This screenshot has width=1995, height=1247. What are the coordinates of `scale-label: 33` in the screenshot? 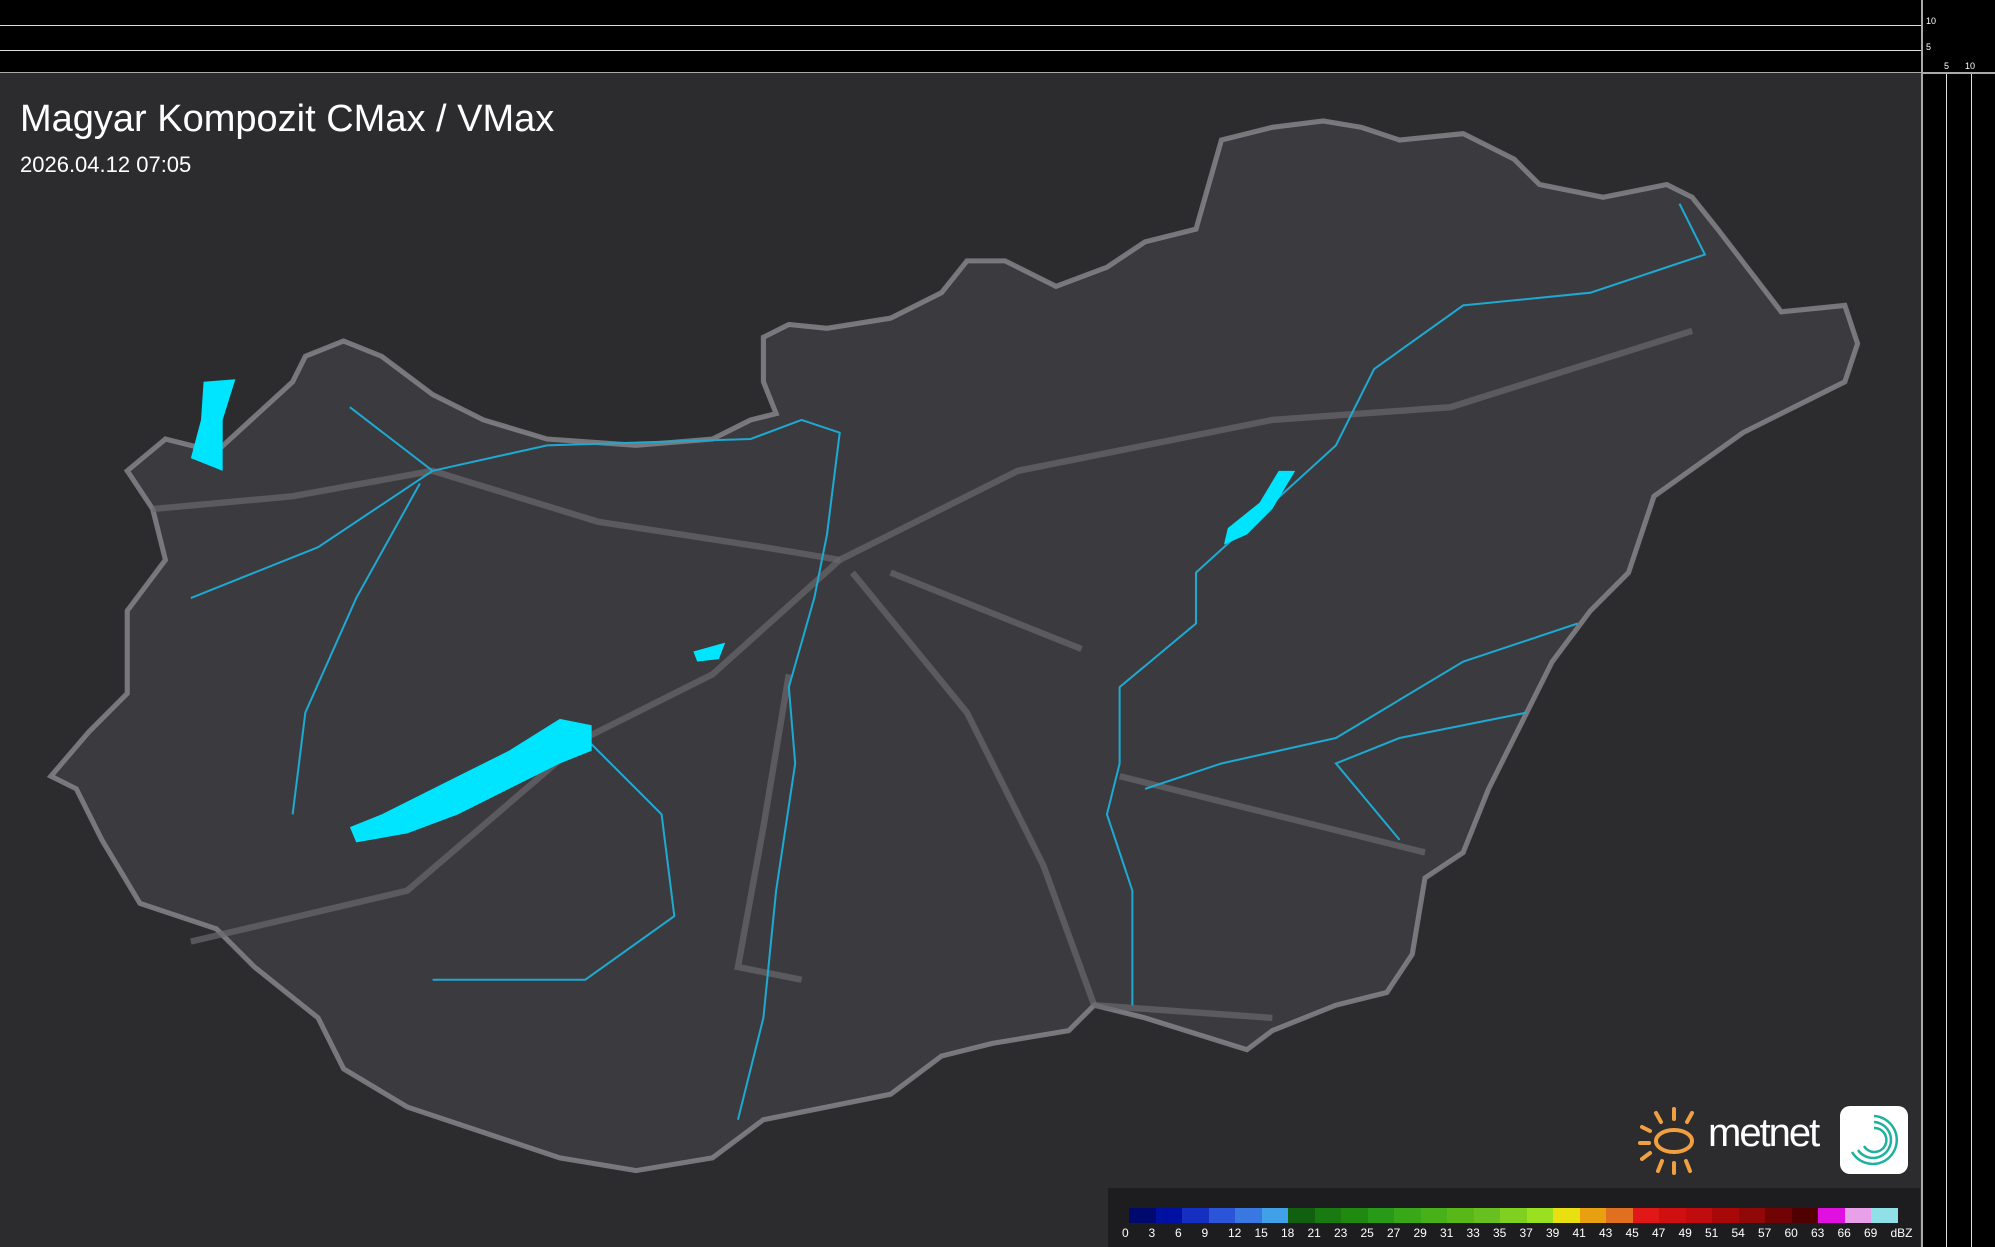 It's located at (1473, 1233).